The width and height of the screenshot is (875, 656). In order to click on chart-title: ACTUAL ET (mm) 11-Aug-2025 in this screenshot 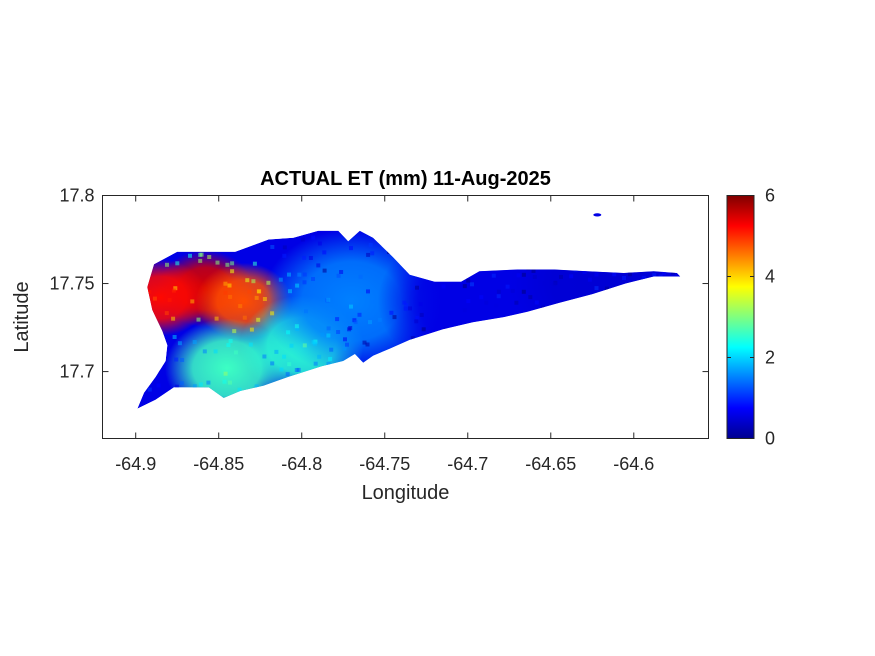, I will do `click(405, 179)`.